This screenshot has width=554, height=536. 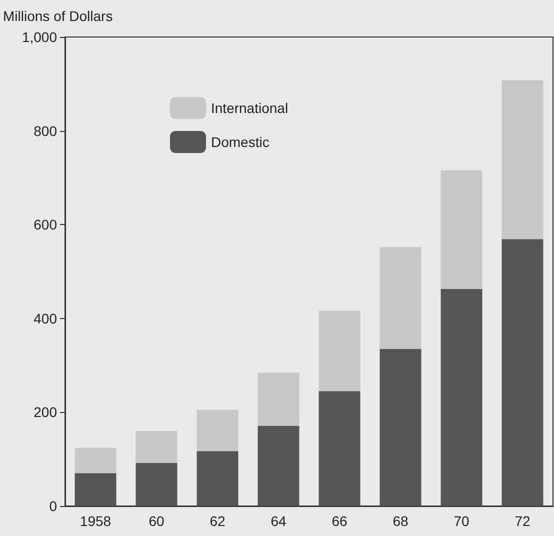 I want to click on x-tick-label: 64, so click(x=278, y=521).